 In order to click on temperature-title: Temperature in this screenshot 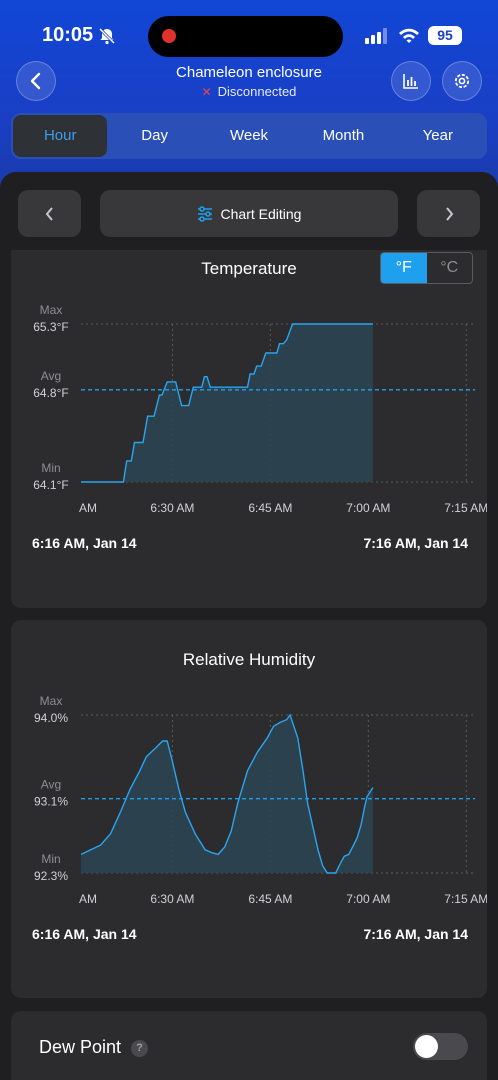, I will do `click(249, 268)`.